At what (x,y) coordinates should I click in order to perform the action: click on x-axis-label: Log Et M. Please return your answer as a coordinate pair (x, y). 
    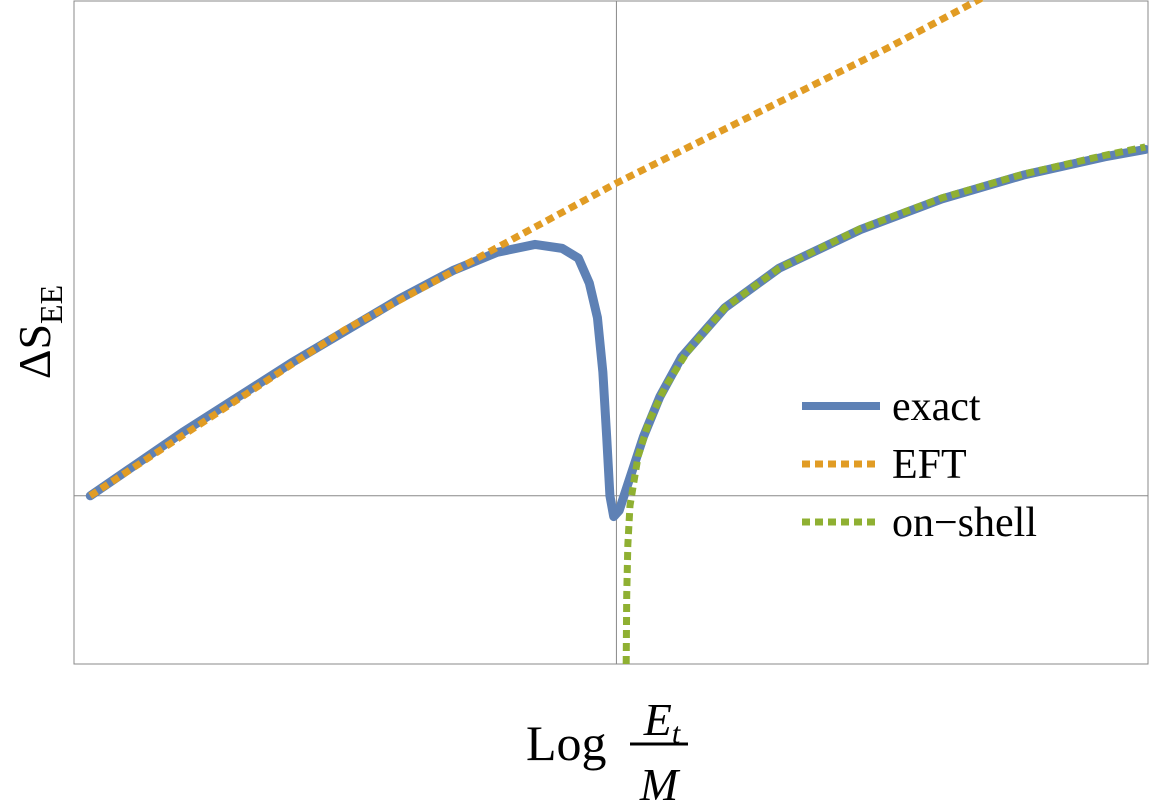
    Looking at the image, I should click on (607, 751).